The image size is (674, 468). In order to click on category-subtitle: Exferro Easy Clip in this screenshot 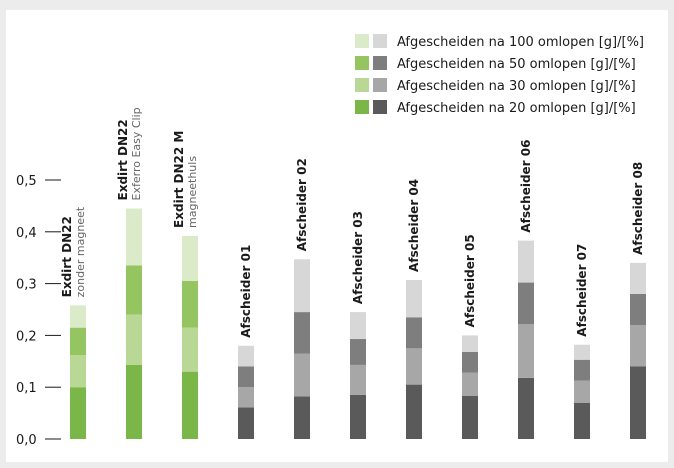, I will do `click(136, 153)`.